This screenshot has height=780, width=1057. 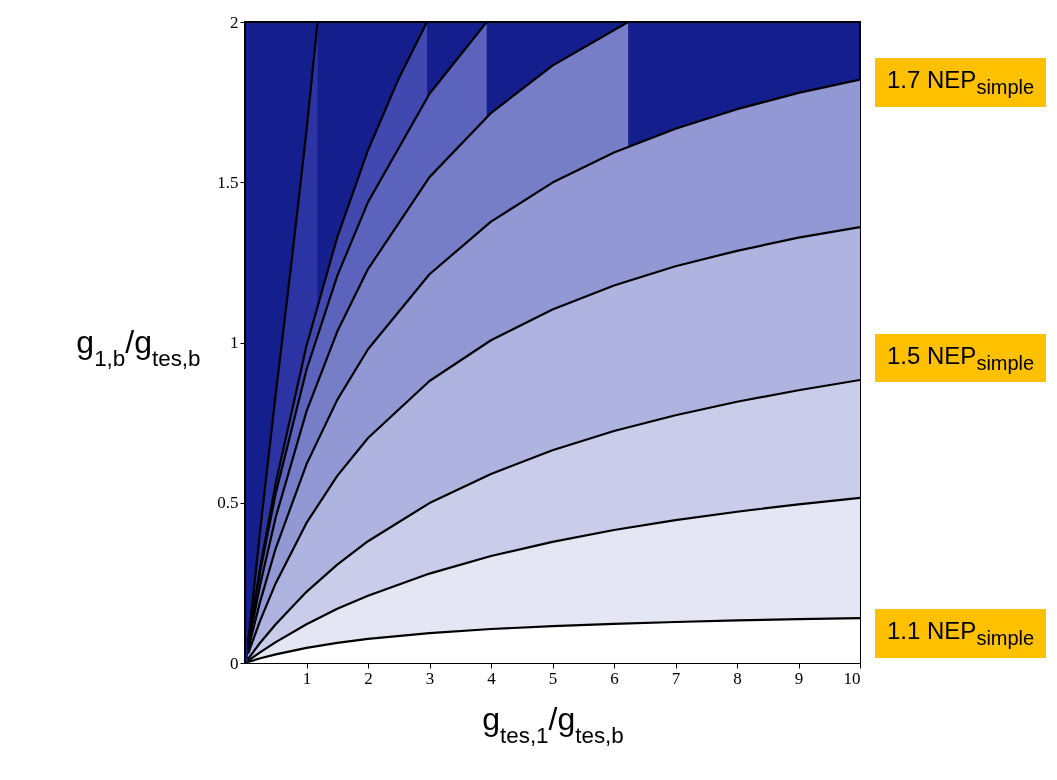 What do you see at coordinates (961, 82) in the screenshot?
I see `text: 1.7 NEP$_{simple}$` at bounding box center [961, 82].